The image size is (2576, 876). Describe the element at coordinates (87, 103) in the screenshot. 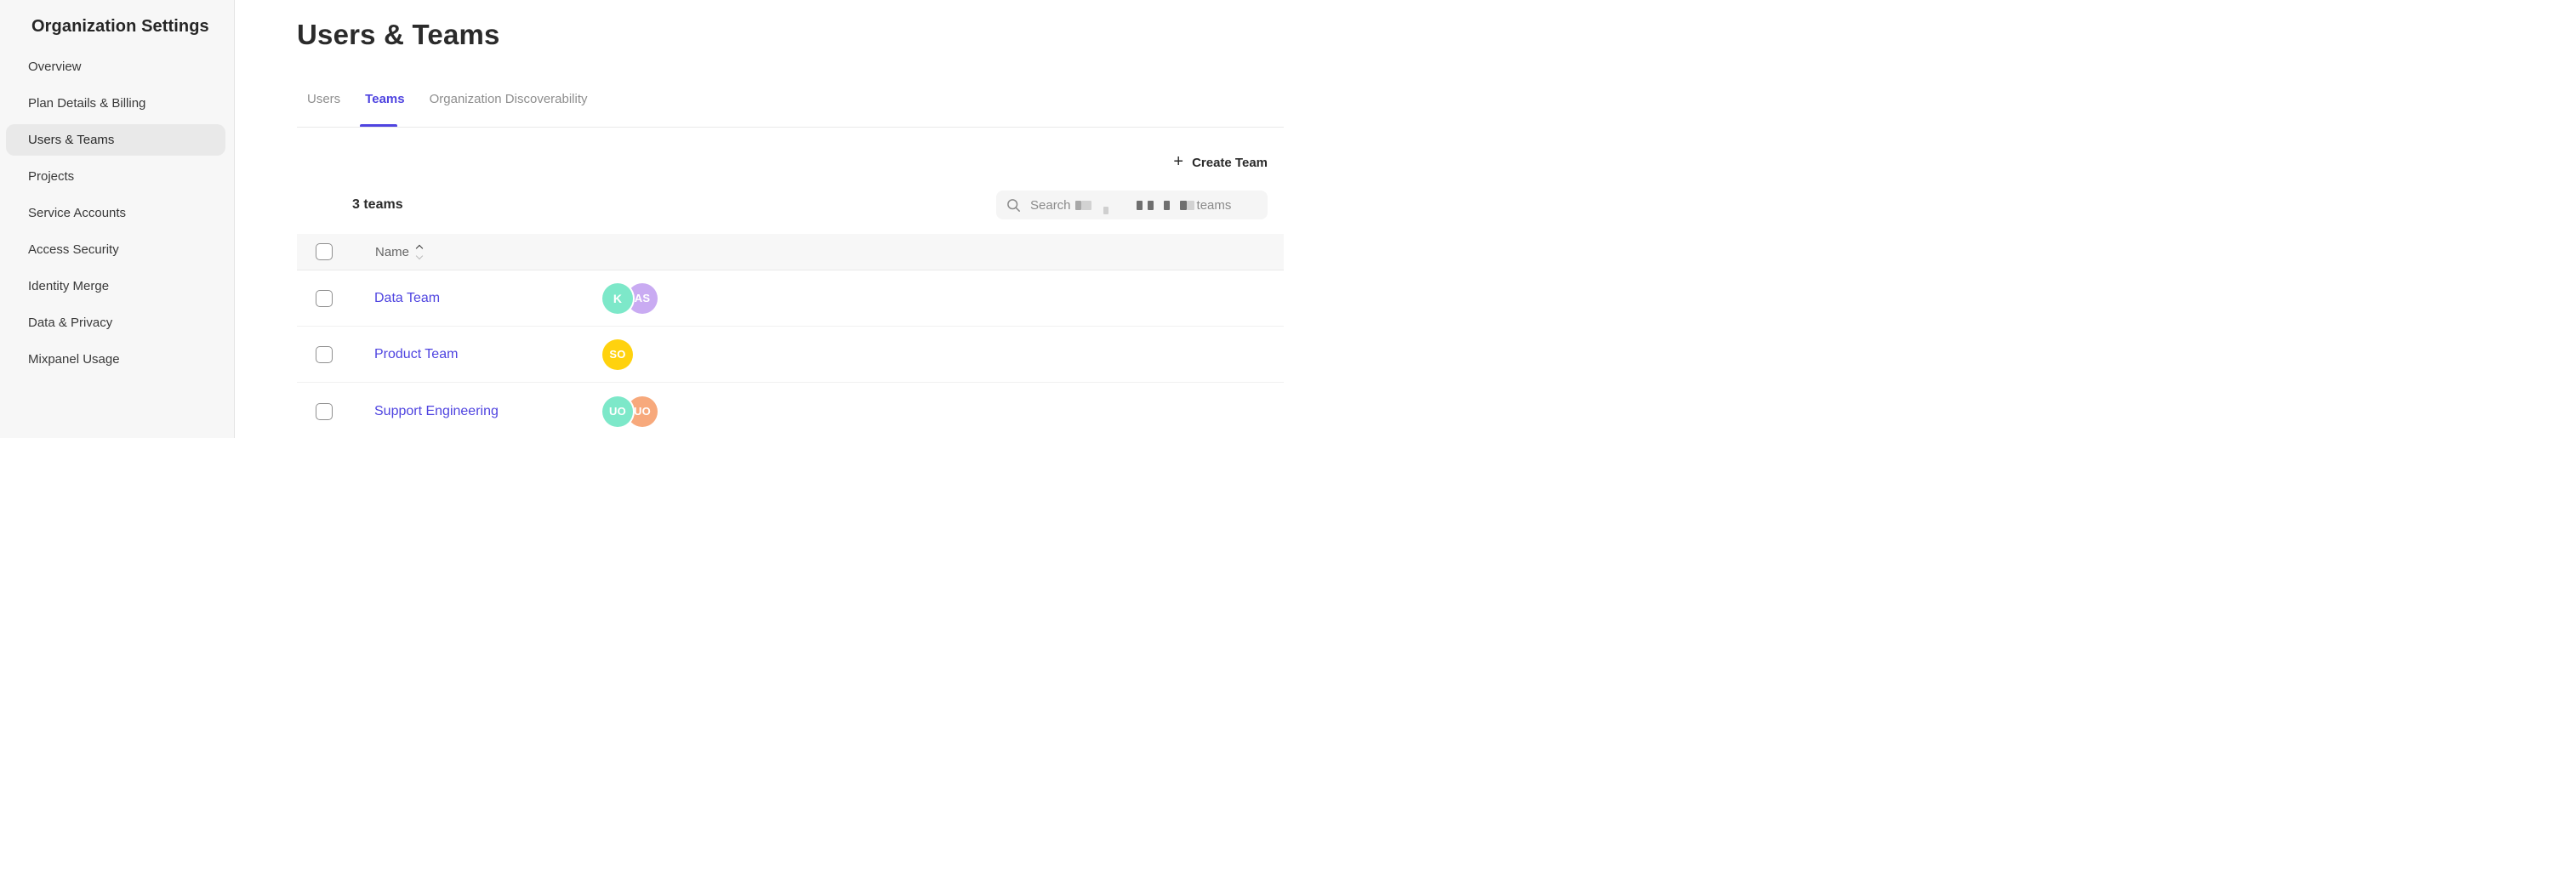

I see `sidebar-item-plan-details-billing: Plan Details & Billing` at that location.